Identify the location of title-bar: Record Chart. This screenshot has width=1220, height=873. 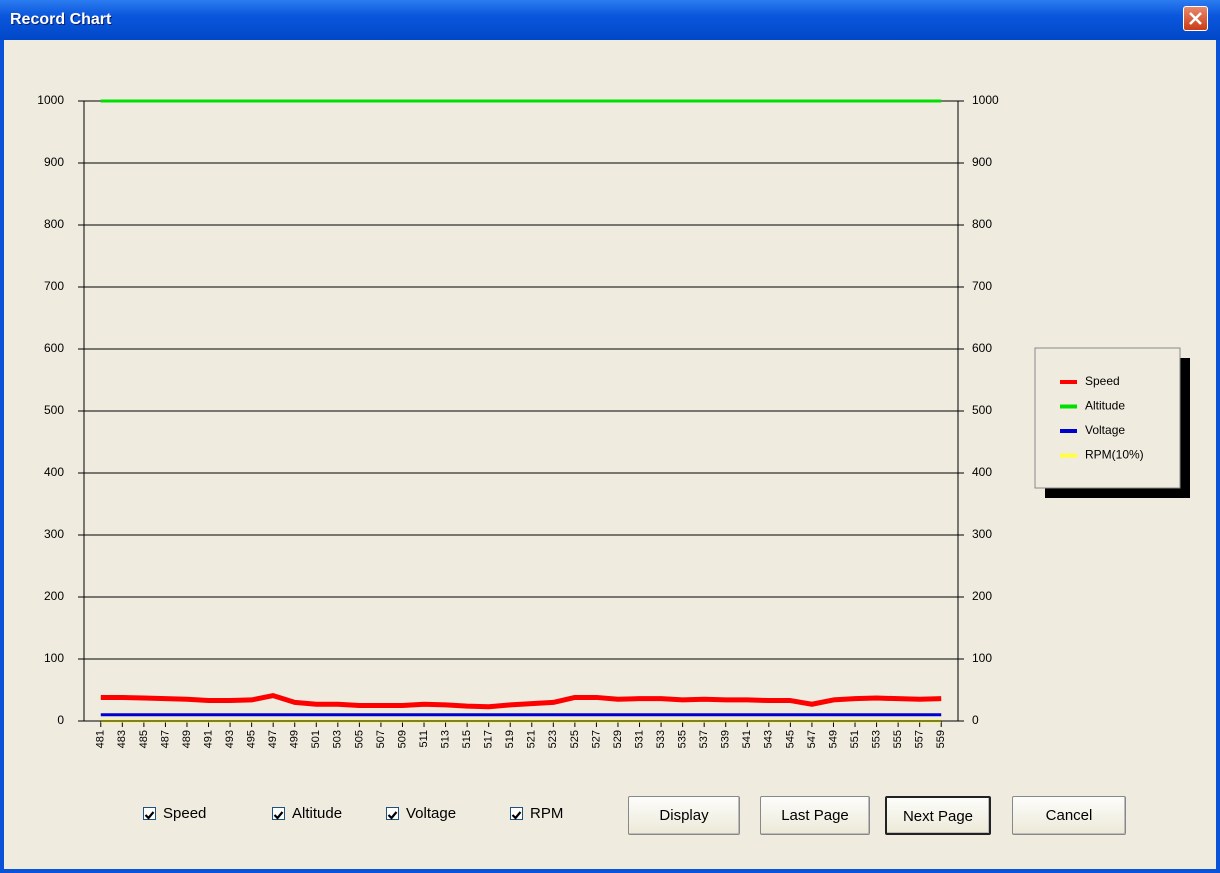
(610, 20).